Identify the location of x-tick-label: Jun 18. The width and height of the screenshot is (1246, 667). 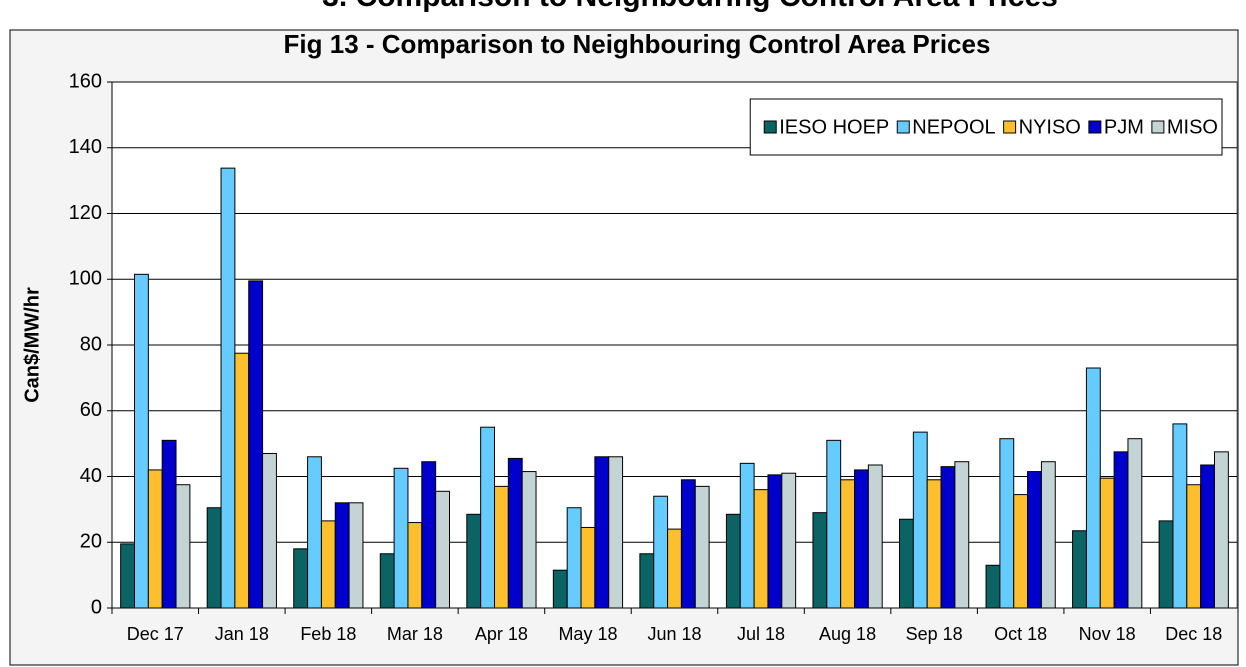
(674, 634).